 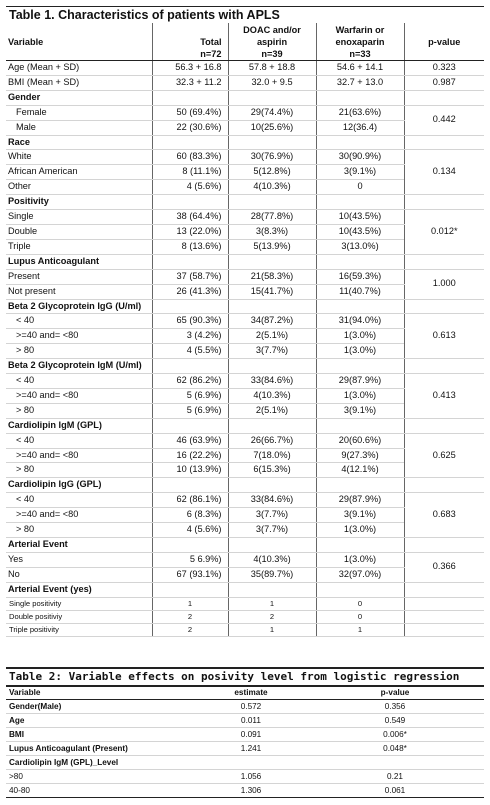 What do you see at coordinates (101, 706) in the screenshot?
I see `row-label: Gender(Male)` at bounding box center [101, 706].